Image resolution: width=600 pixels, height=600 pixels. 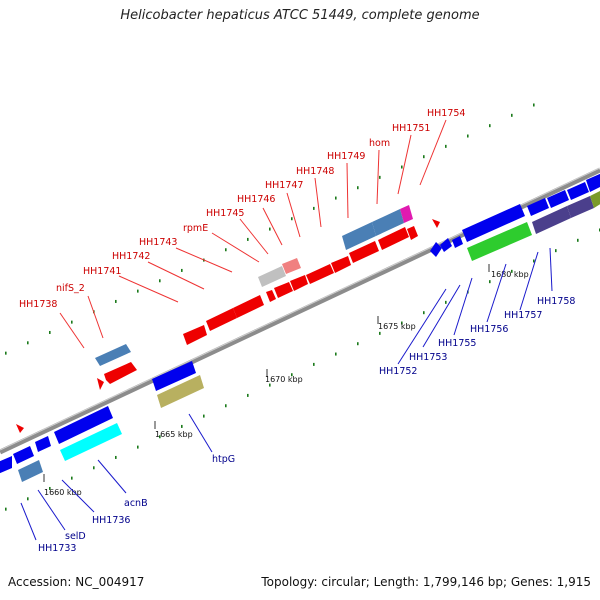 I want to click on label-hh1733: HH1733, so click(x=57, y=548).